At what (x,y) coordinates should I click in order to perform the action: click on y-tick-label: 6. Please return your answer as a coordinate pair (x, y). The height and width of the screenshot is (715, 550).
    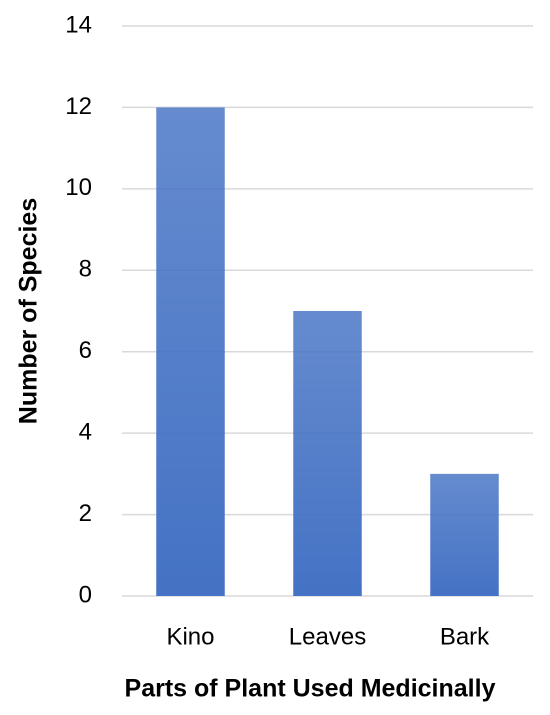
    Looking at the image, I should click on (85, 350).